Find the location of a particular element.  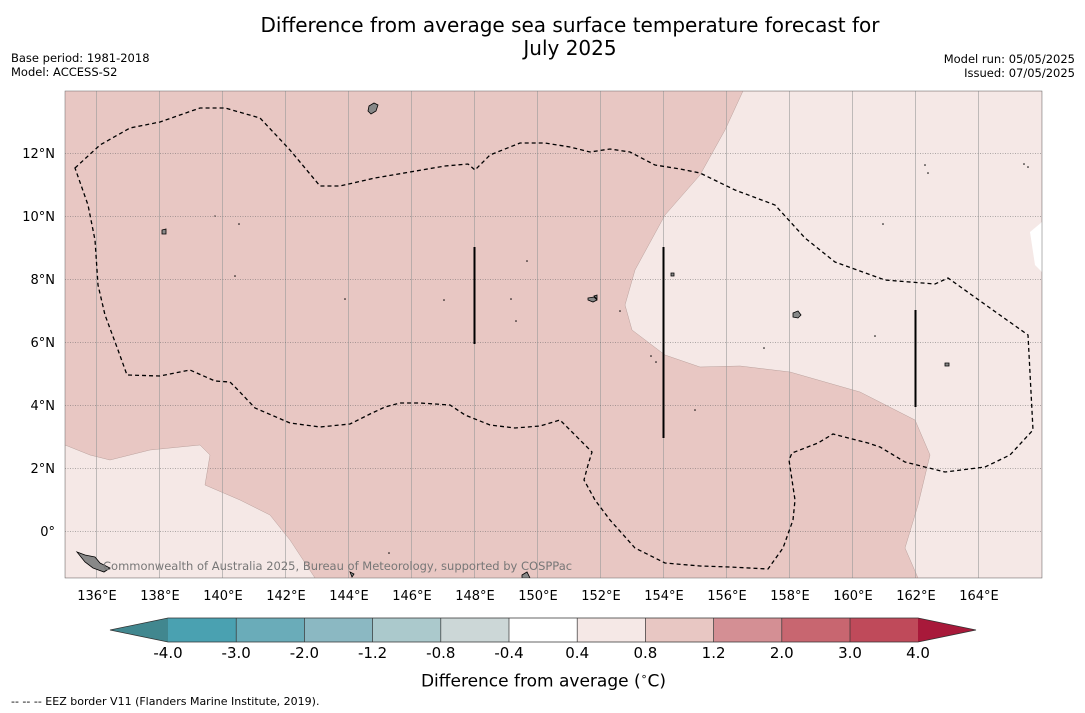

lon-label: 156°E is located at coordinates (727, 596).